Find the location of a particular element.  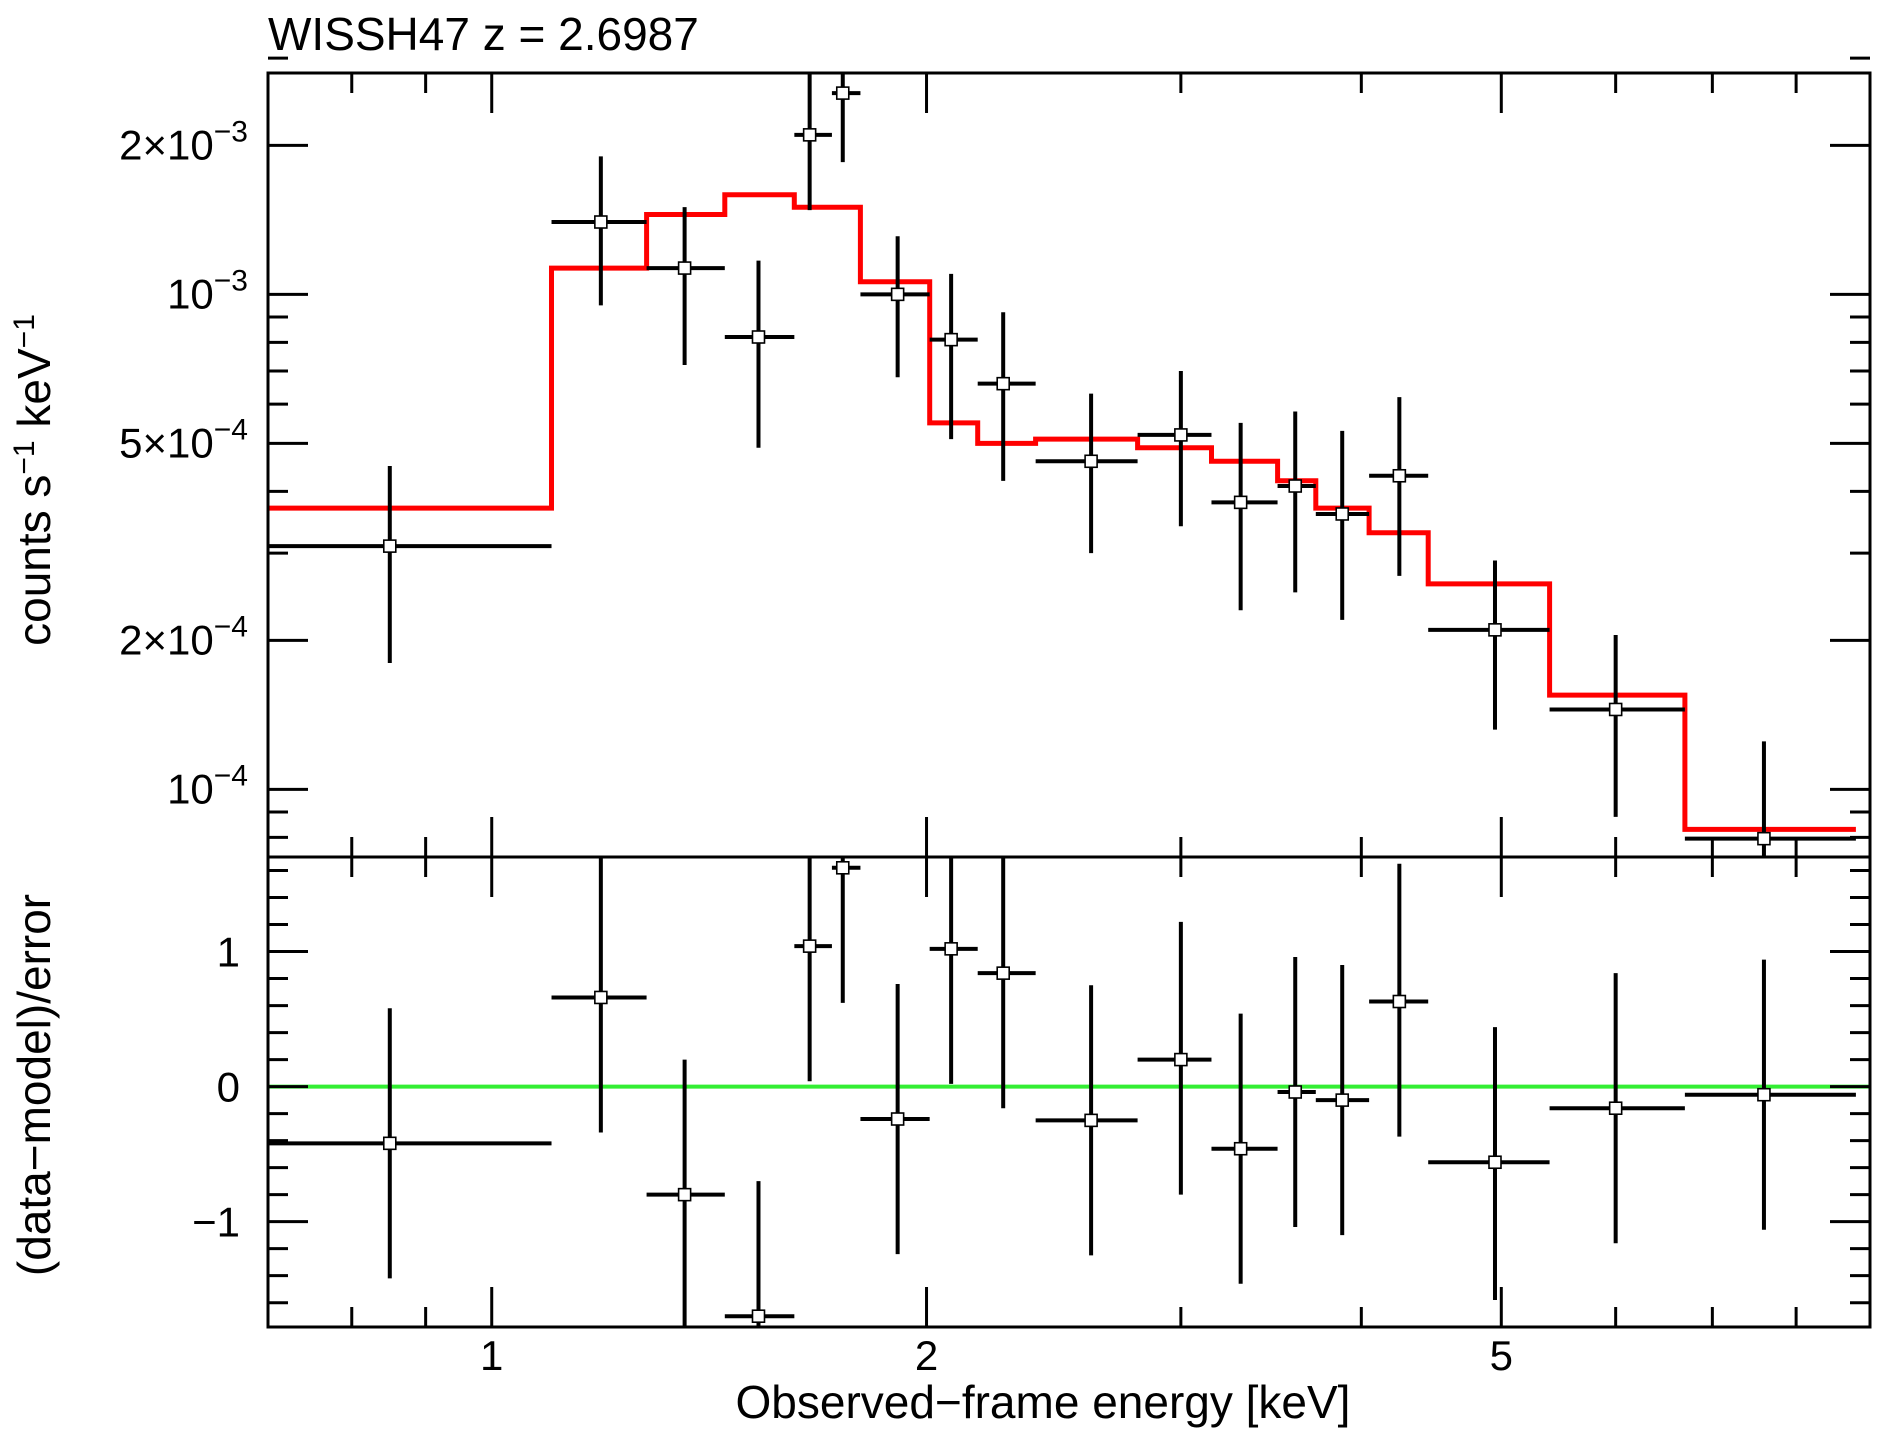

y-tick-label: 10⁻⁴ is located at coordinates (207, 785).